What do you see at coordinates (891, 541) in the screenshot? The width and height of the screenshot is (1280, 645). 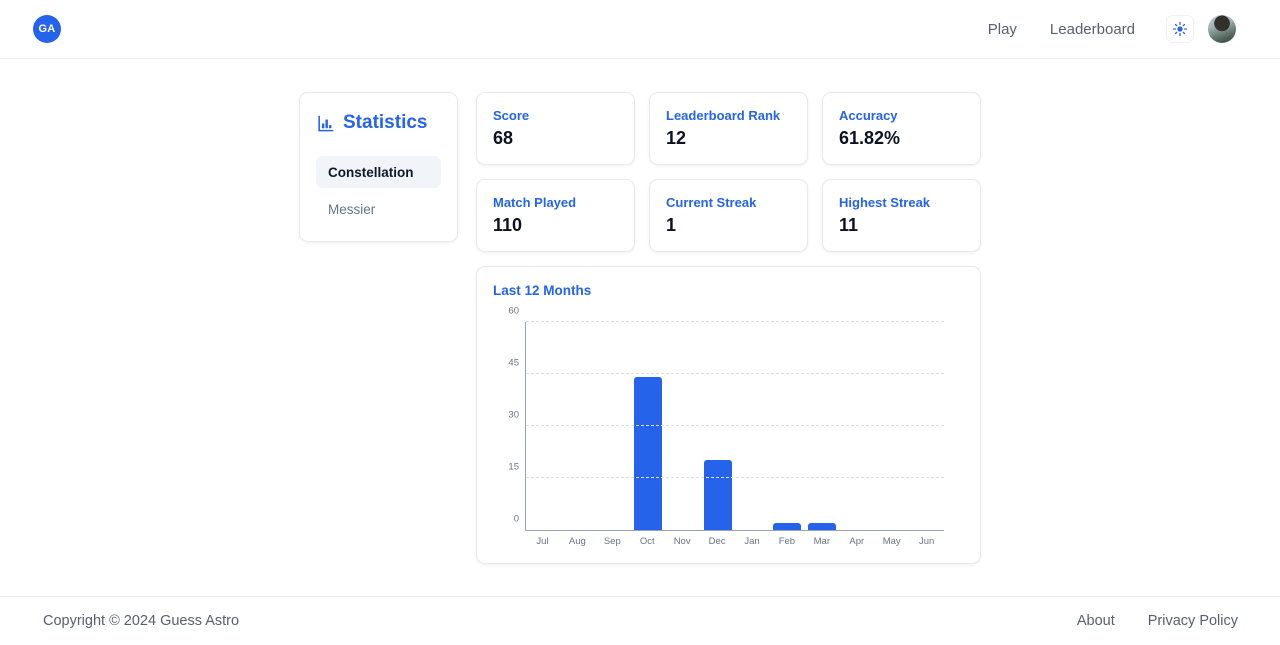 I see `x-tick-label-may: May` at bounding box center [891, 541].